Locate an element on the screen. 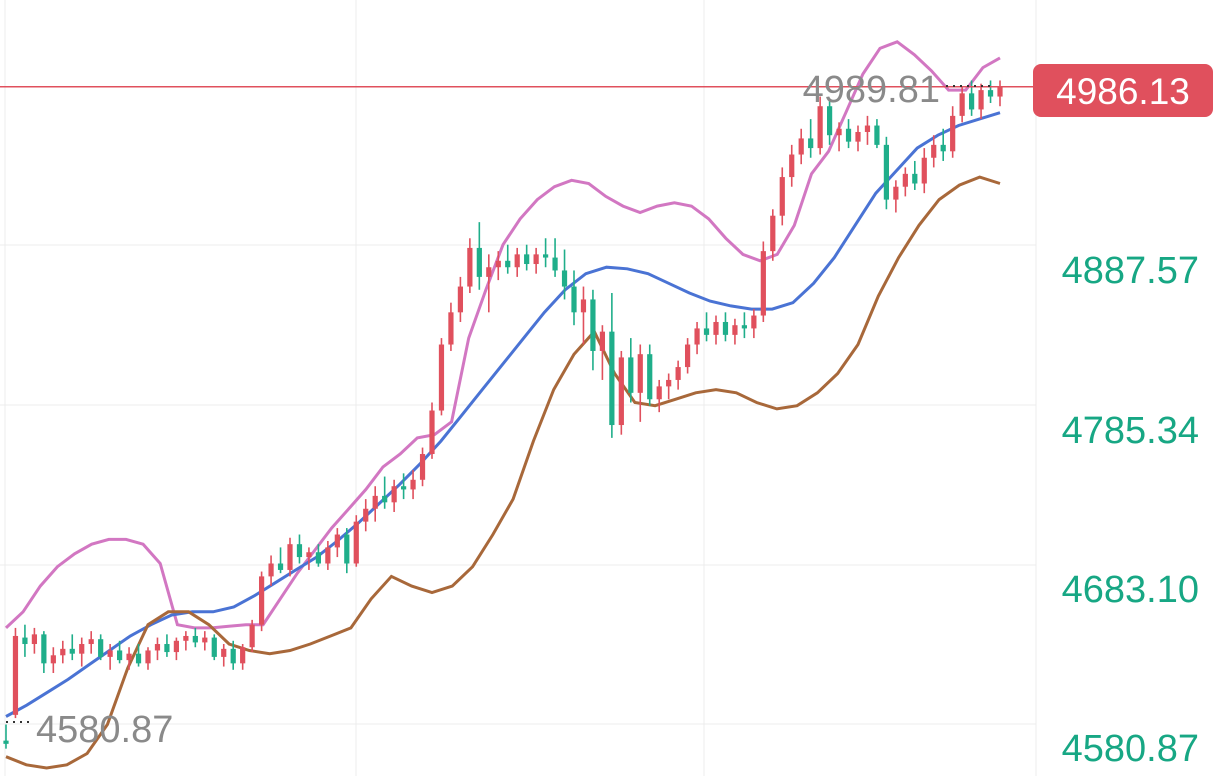 The width and height of the screenshot is (1214, 776). y-tick-label: 4785.34 is located at coordinates (1130, 431).